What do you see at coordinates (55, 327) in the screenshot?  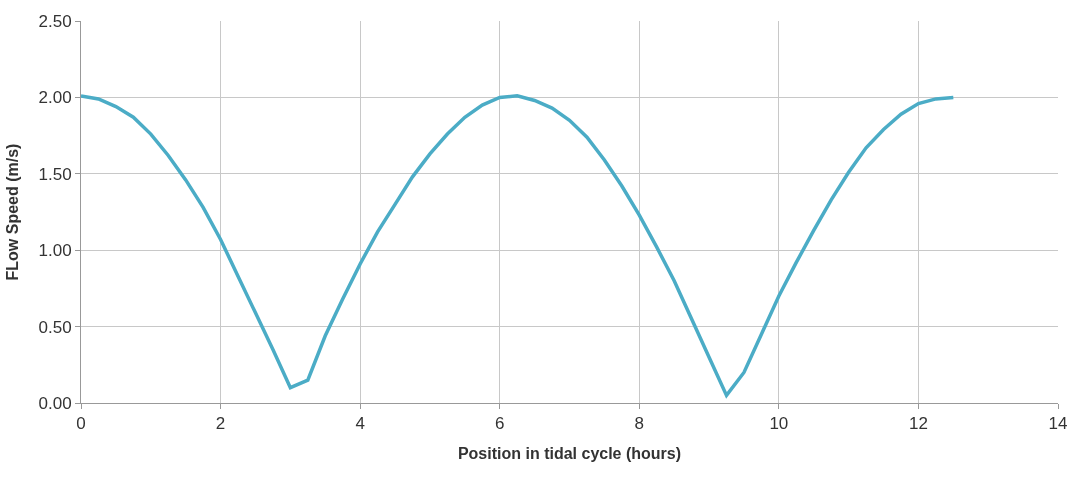 I see `y-tick-label: 0.50` at bounding box center [55, 327].